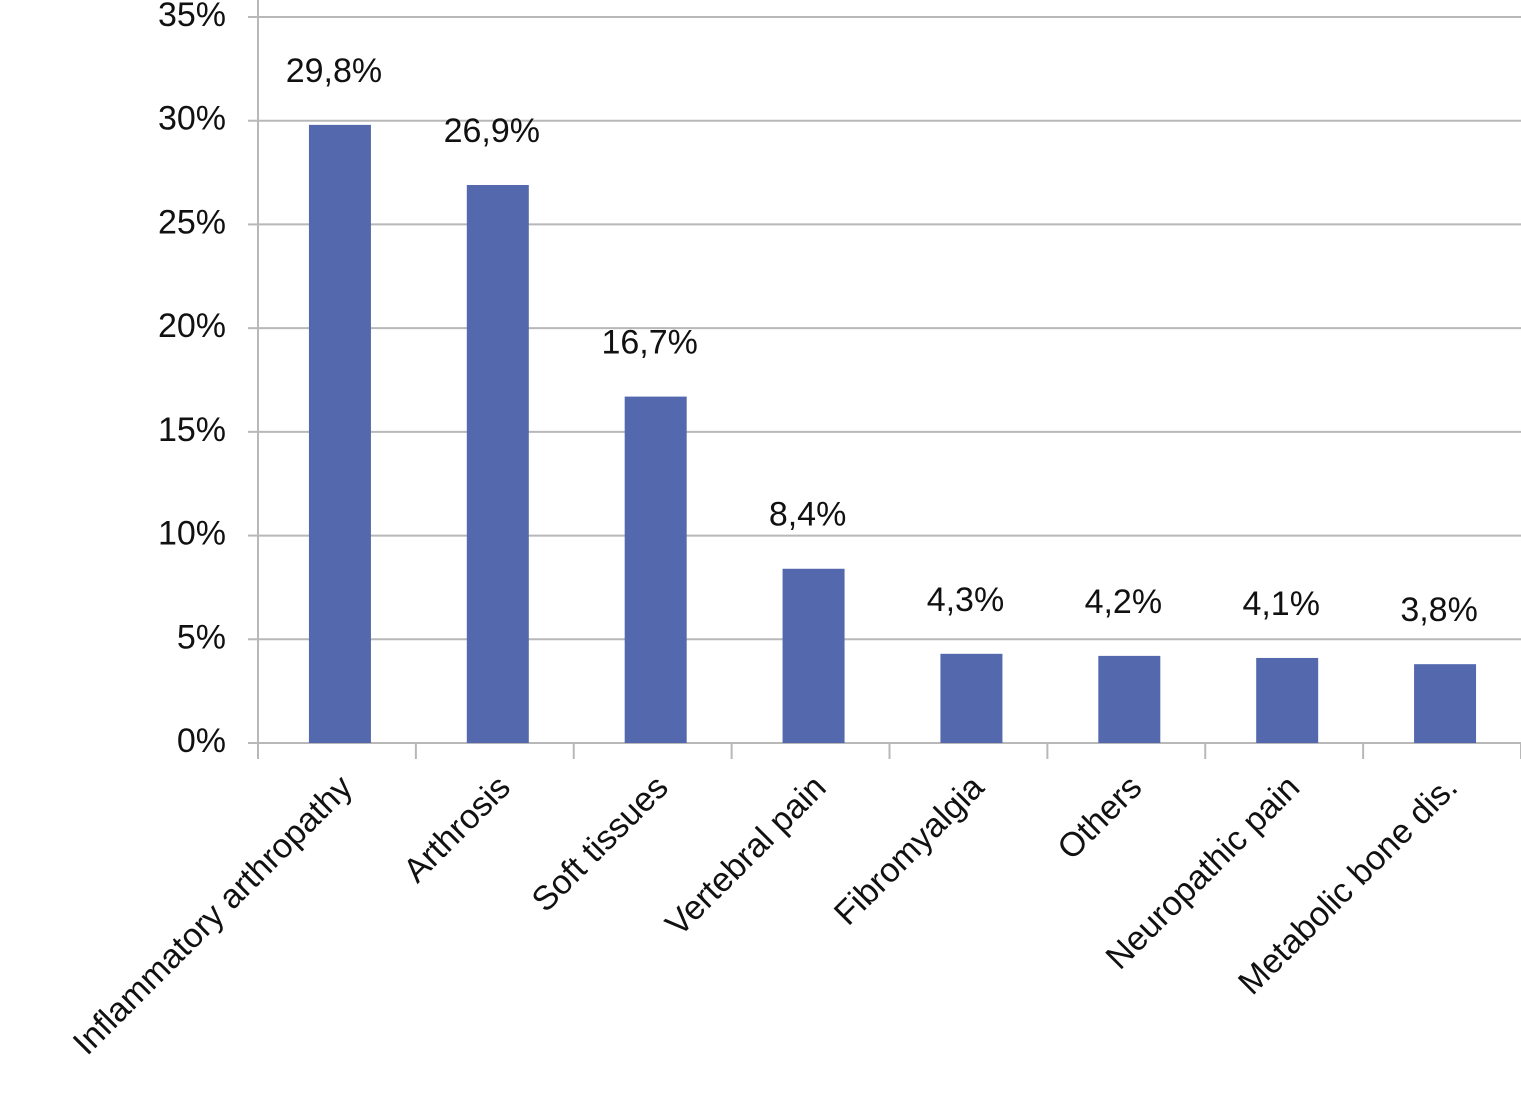 This screenshot has height=1112, width=1521. Describe the element at coordinates (600, 843) in the screenshot. I see `x-tick-label: Soft tissues` at that location.